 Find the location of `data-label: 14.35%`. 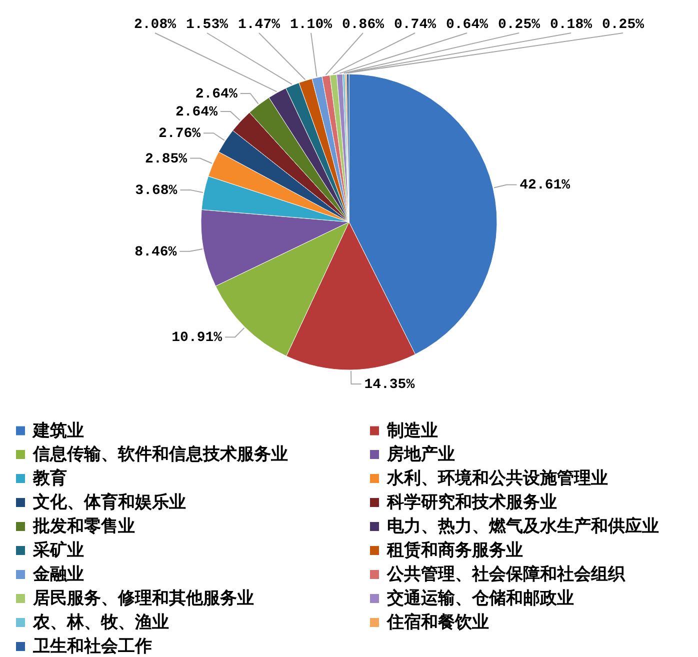

data-label: 14.35% is located at coordinates (390, 384).